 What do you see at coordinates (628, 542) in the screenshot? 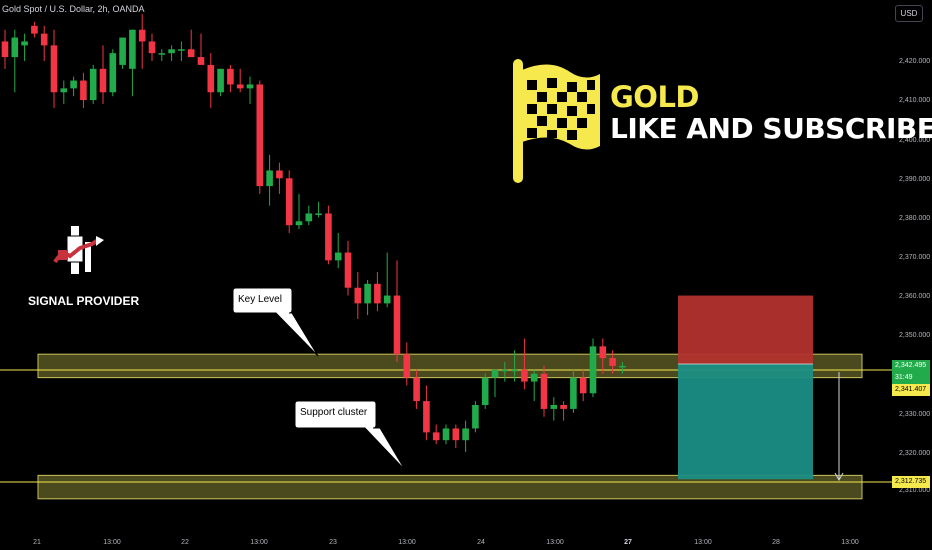
I see `time-label: 27` at bounding box center [628, 542].